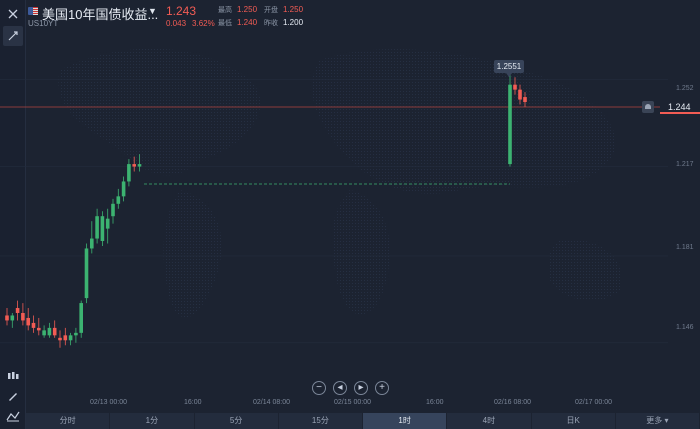 The height and width of the screenshot is (429, 700). What do you see at coordinates (33, 11) in the screenshot?
I see `us-flag-icon` at bounding box center [33, 11].